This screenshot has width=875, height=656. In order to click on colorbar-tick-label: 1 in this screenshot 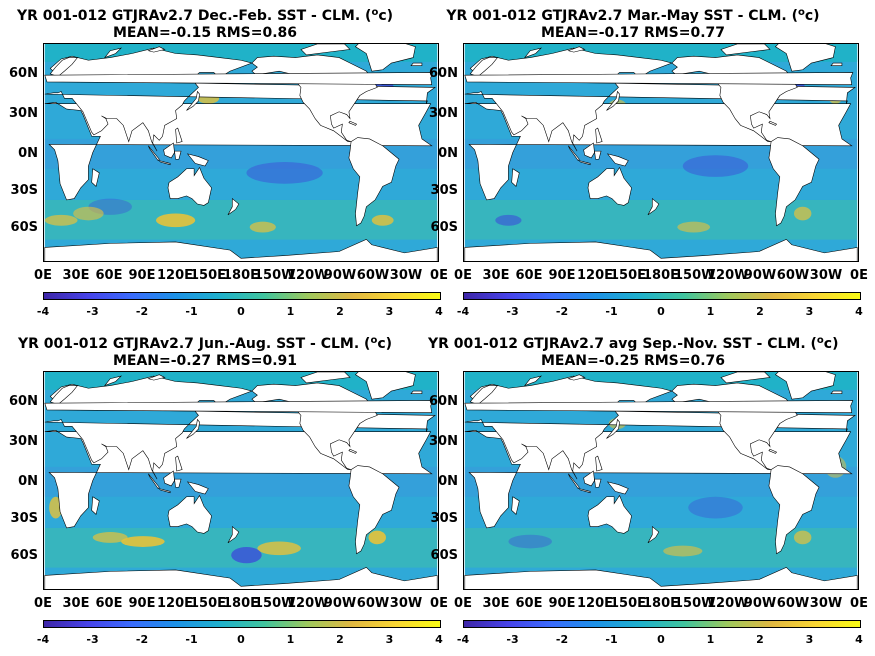, I will do `click(290, 311)`.